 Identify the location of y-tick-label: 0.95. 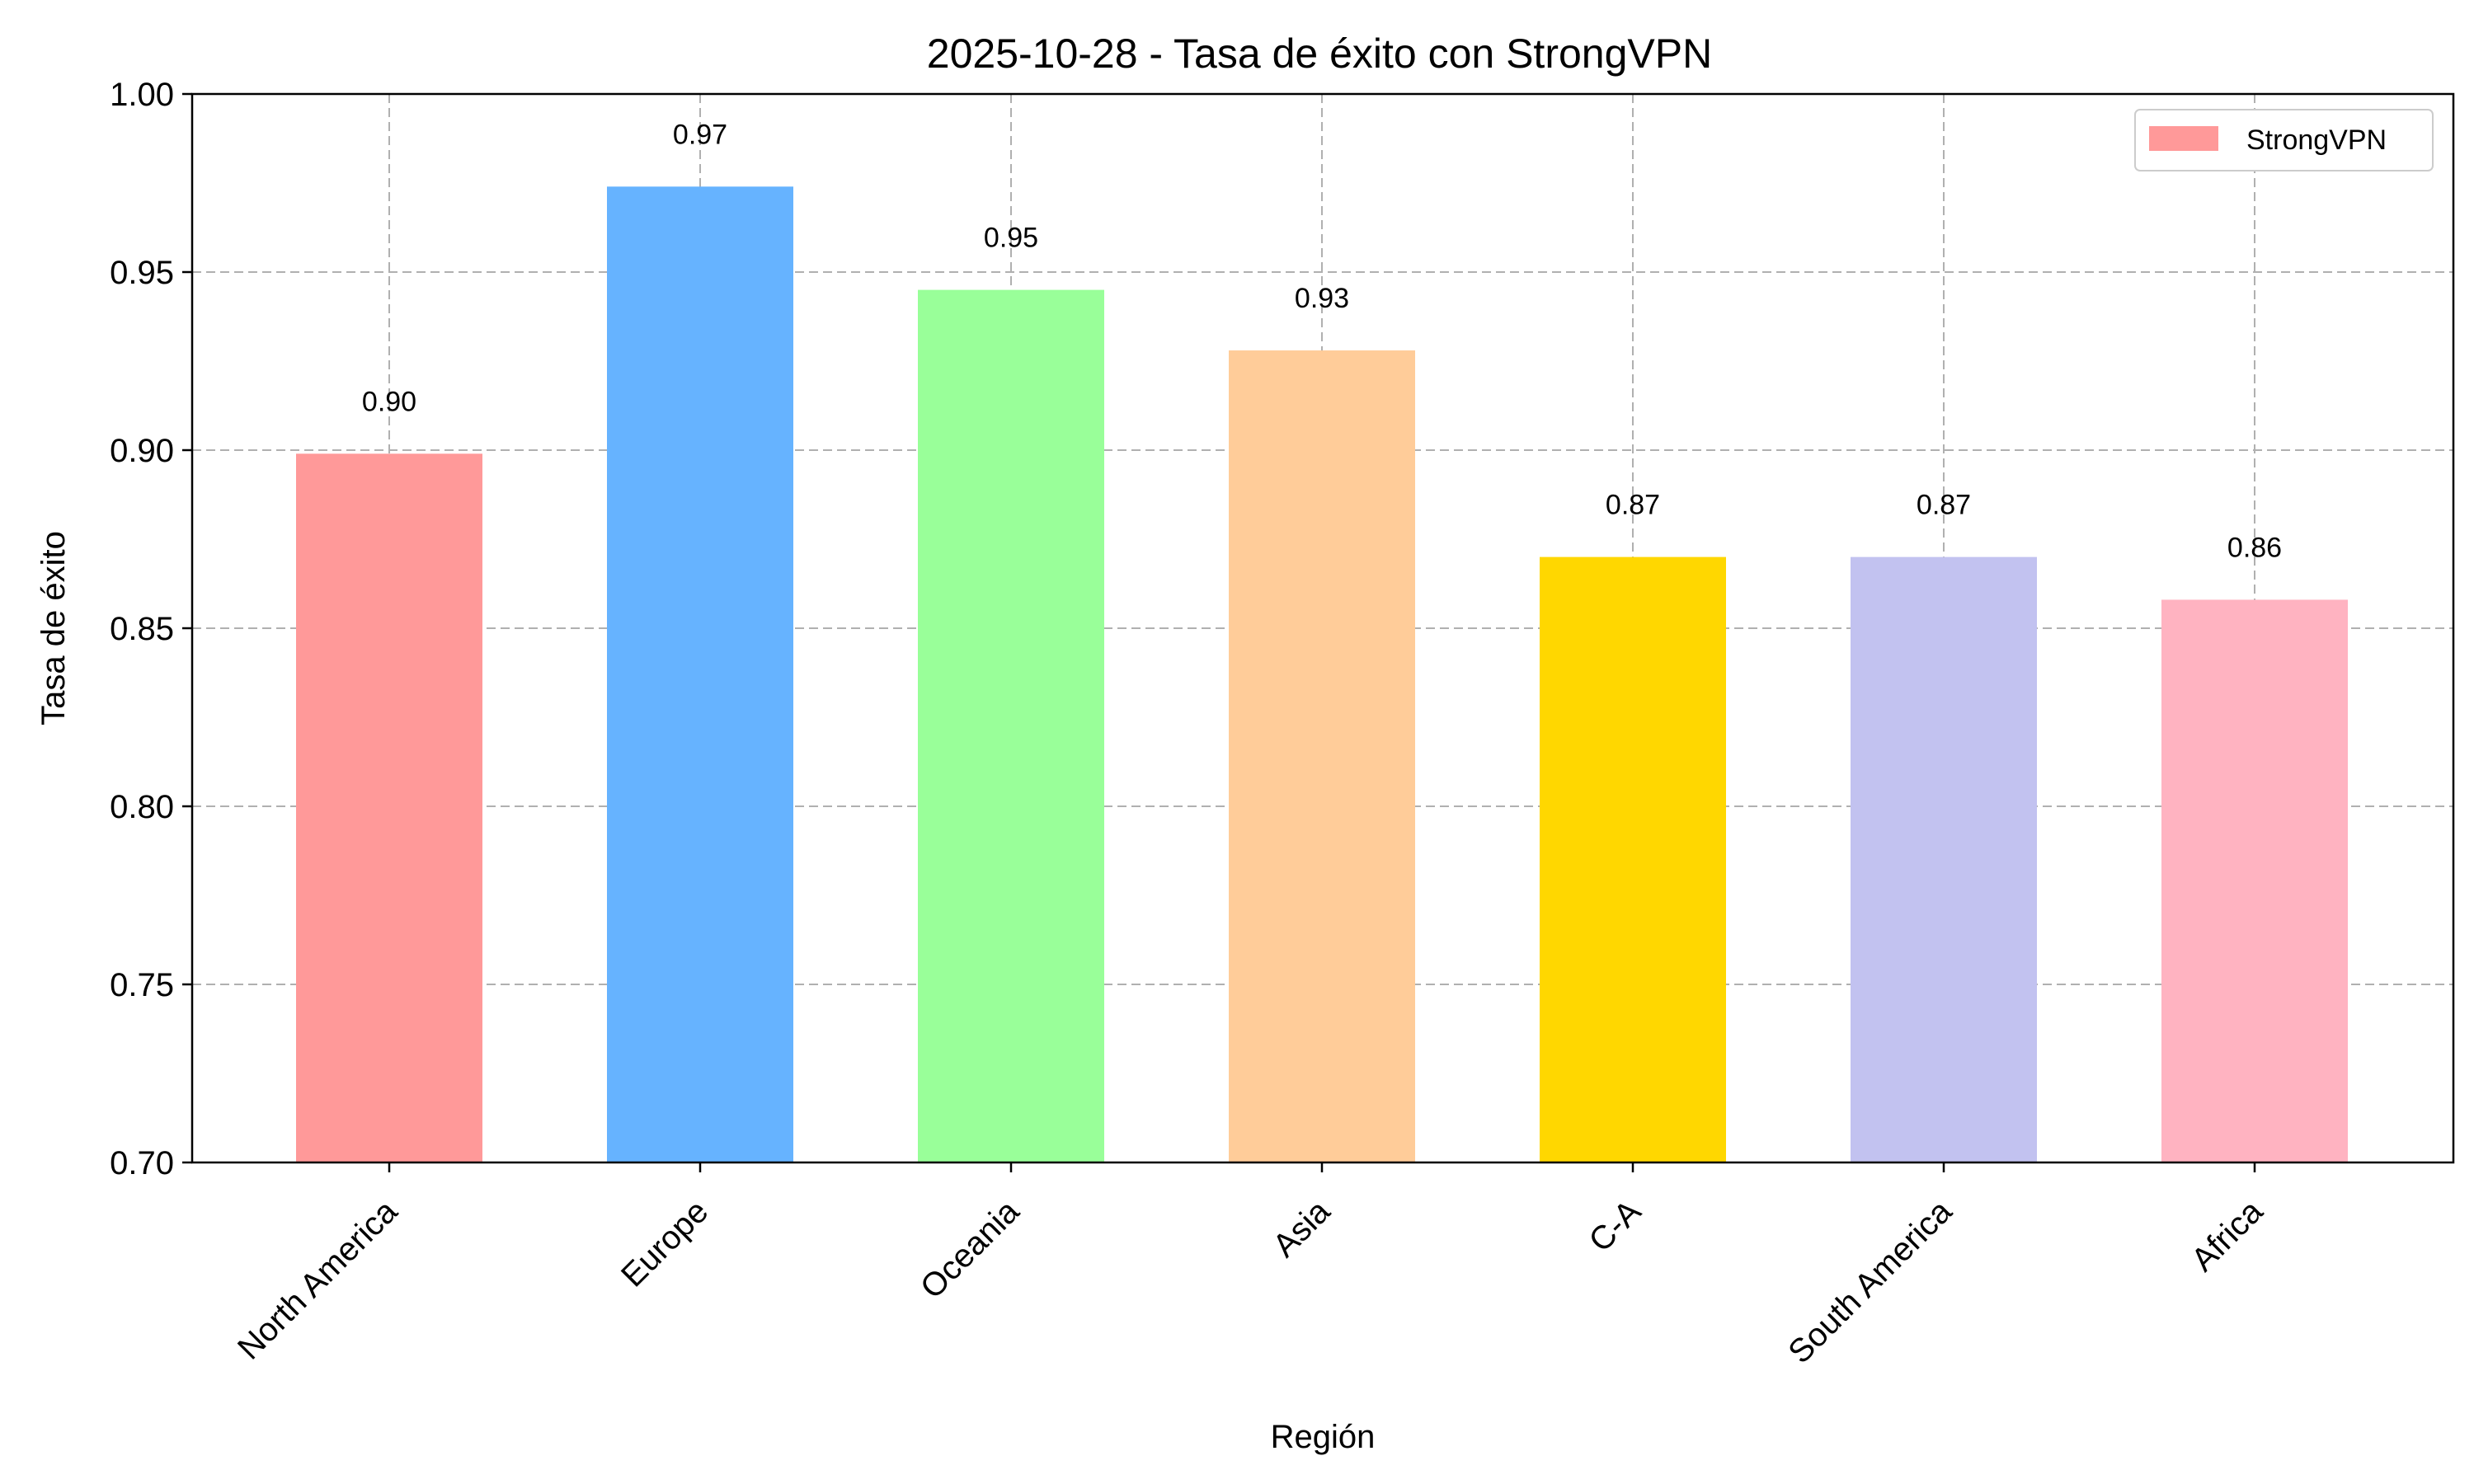
(142, 273).